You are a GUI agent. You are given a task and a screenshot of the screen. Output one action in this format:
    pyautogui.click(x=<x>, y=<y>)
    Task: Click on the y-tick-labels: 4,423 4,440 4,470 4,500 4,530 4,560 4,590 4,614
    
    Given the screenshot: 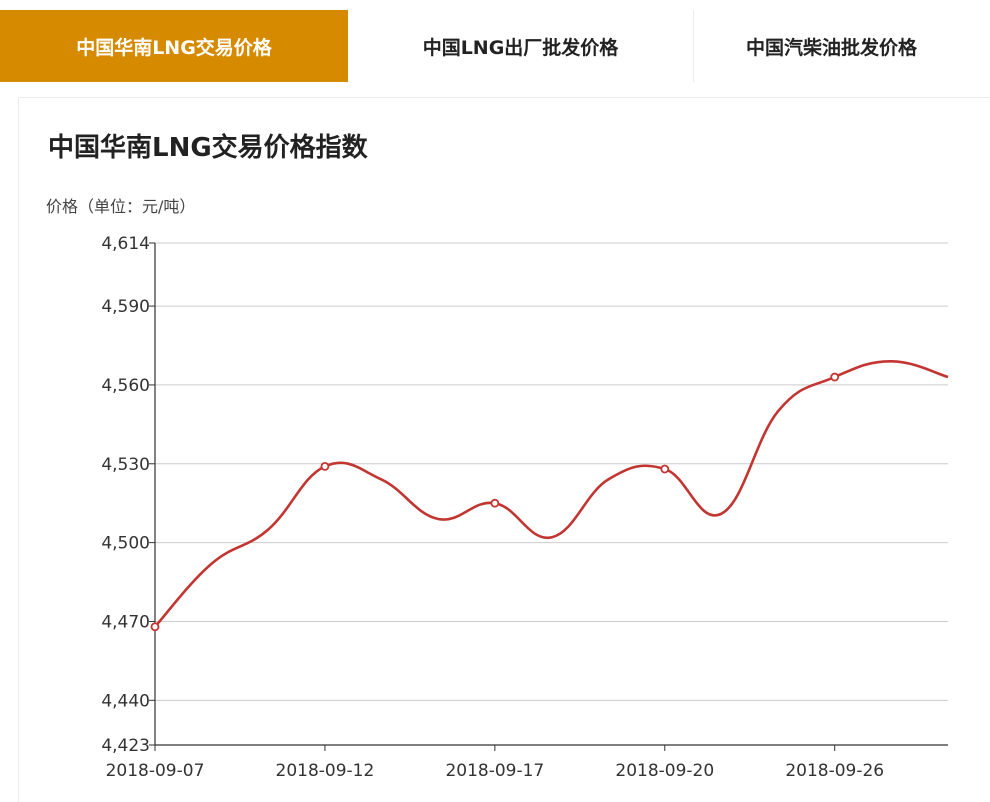 What is the action you would take?
    pyautogui.click(x=125, y=495)
    